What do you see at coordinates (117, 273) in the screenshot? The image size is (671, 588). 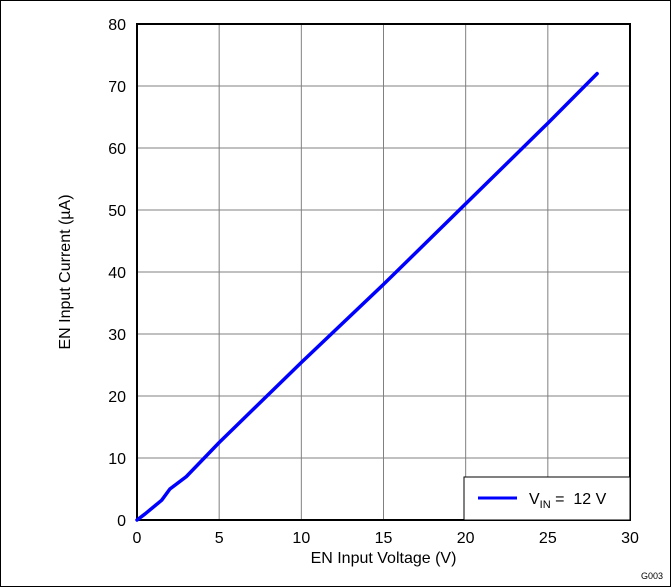 I see `y-tick-label: 40` at bounding box center [117, 273].